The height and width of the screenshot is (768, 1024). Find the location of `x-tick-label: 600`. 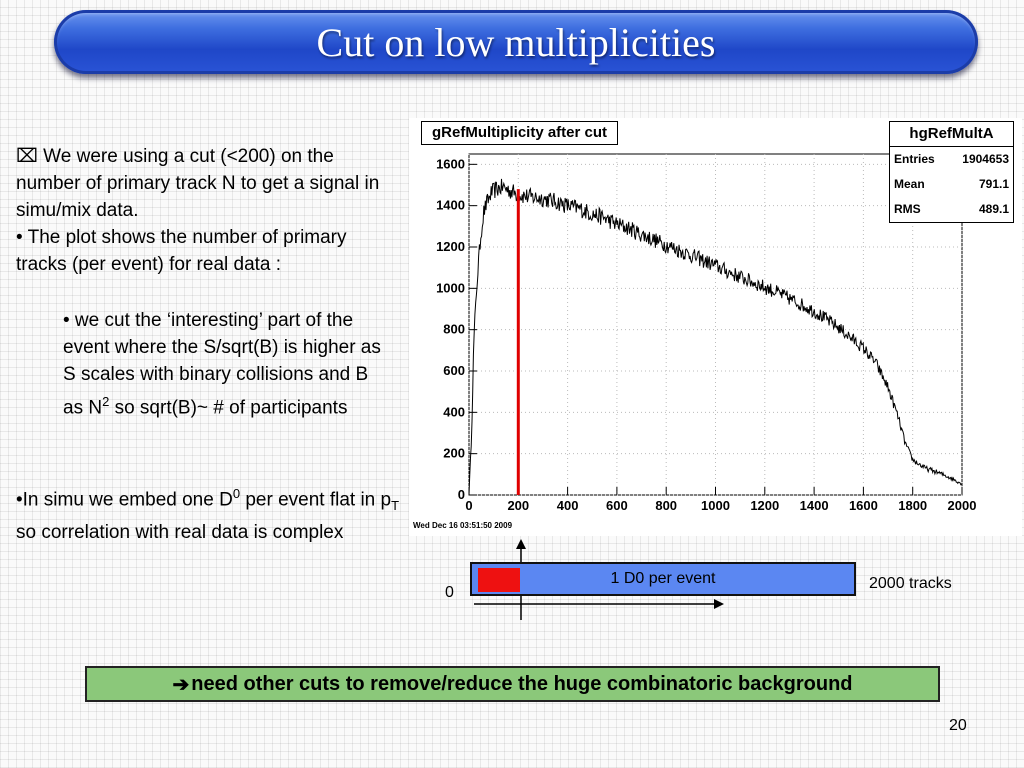

x-tick-label: 600 is located at coordinates (617, 505).